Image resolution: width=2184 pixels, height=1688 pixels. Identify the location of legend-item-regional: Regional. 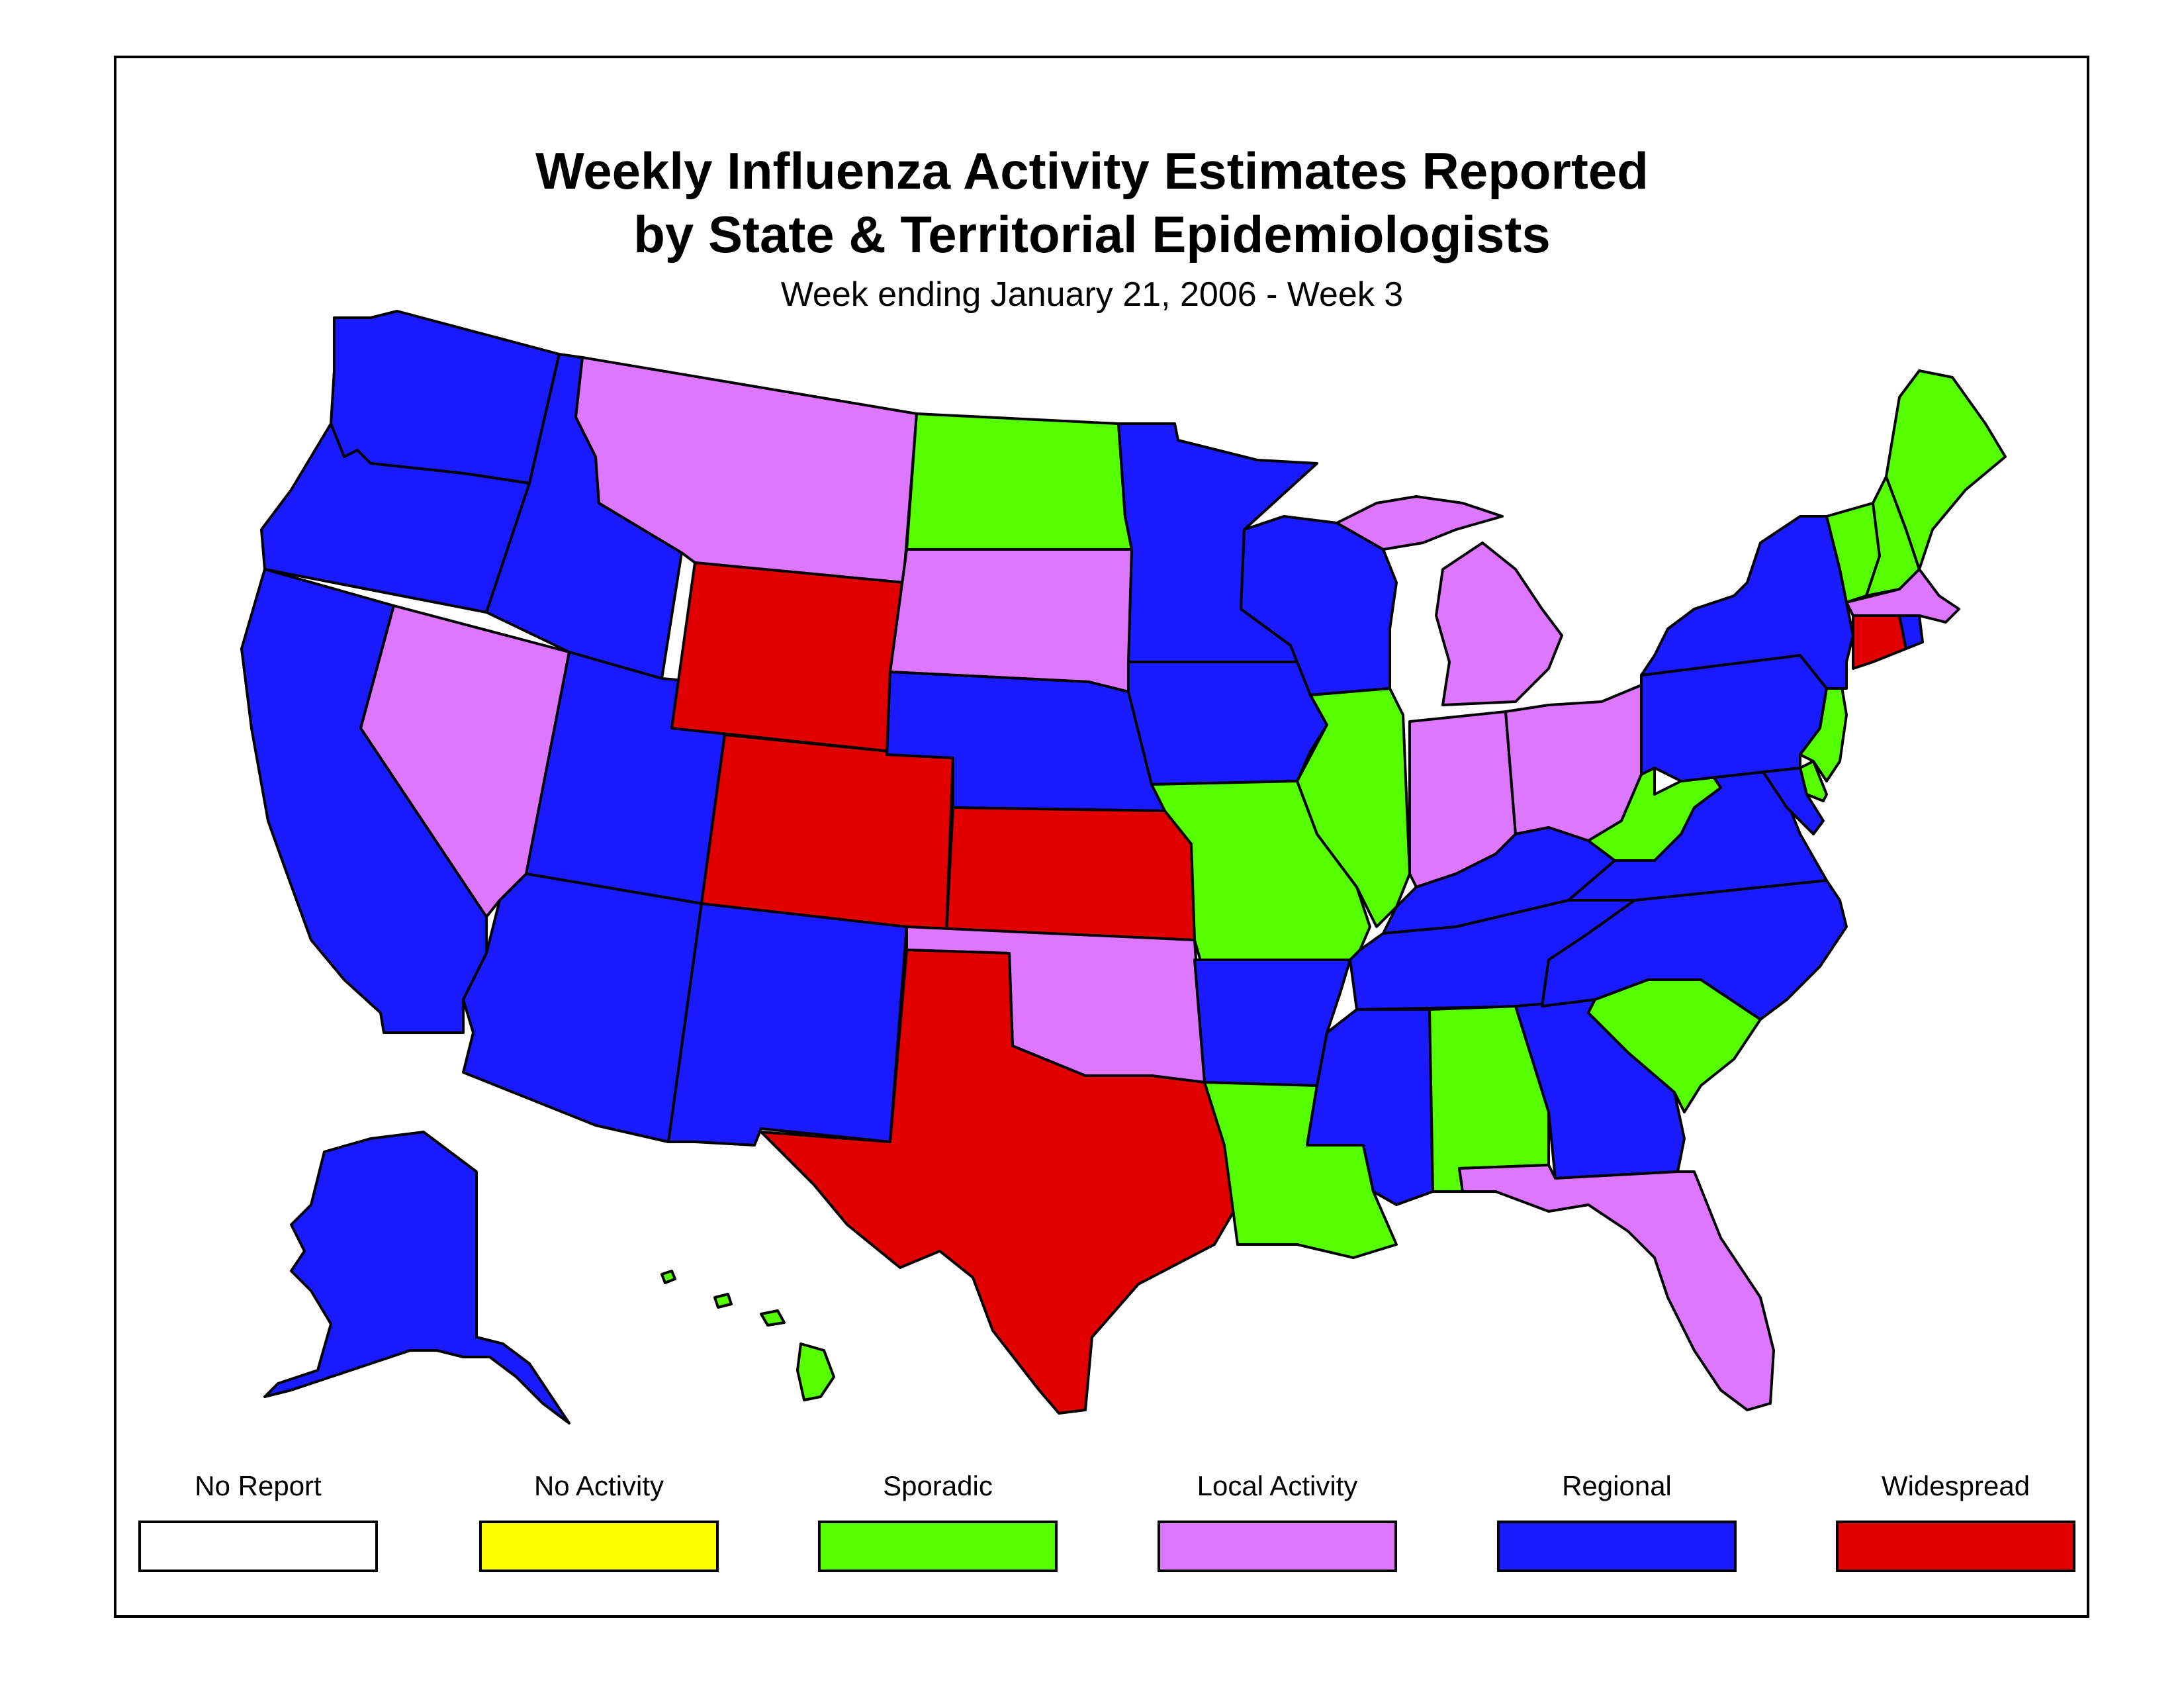
(1616, 1519).